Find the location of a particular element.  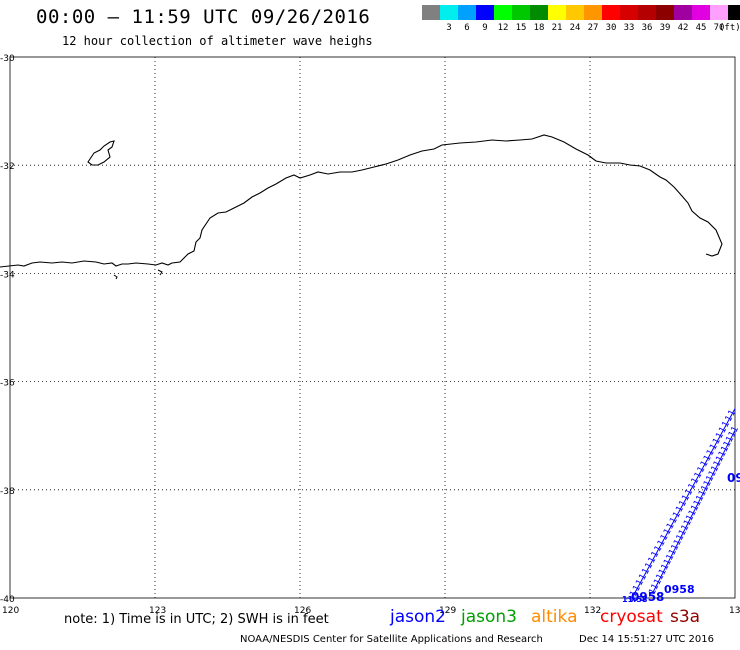

legend-bin: 30 is located at coordinates (611, 19).